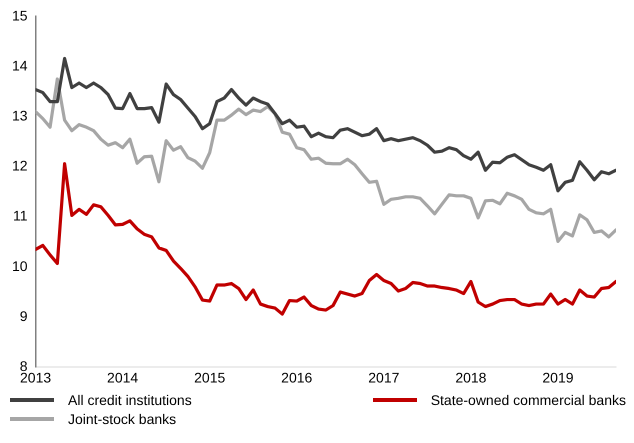 This screenshot has width=634, height=443. Describe the element at coordinates (20, 216) in the screenshot. I see `y-tick-label: 11` at that location.